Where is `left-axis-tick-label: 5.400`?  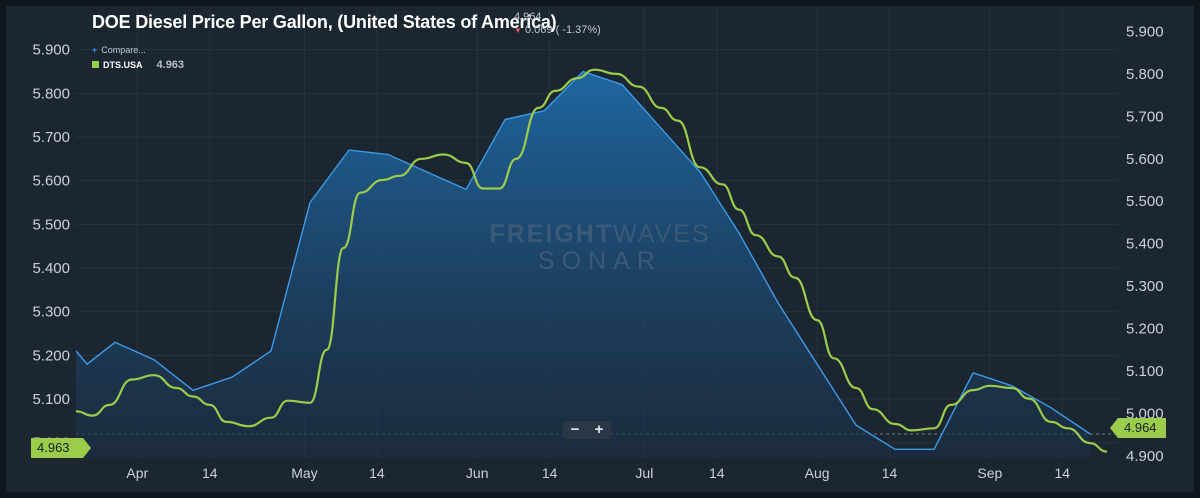 left-axis-tick-label: 5.400 is located at coordinates (51, 268).